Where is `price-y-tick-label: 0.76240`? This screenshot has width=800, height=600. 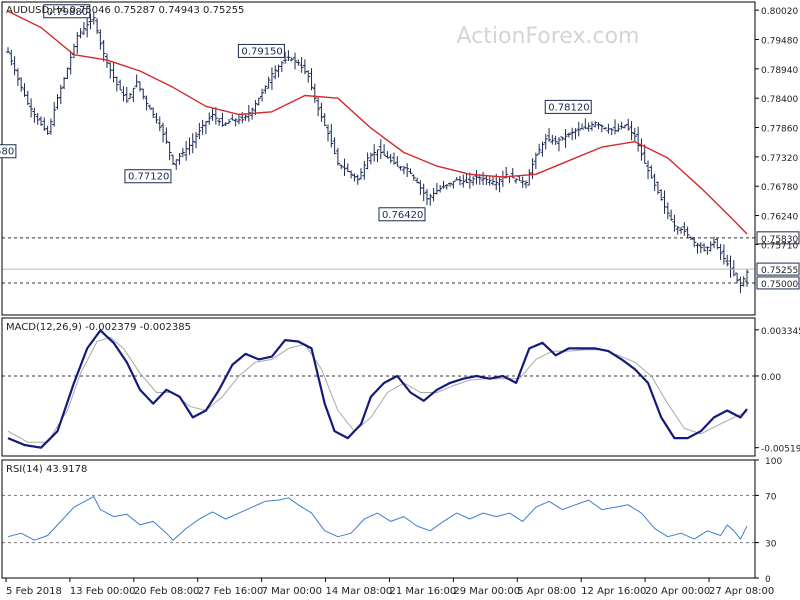 price-y-tick-label: 0.76240 is located at coordinates (779, 218).